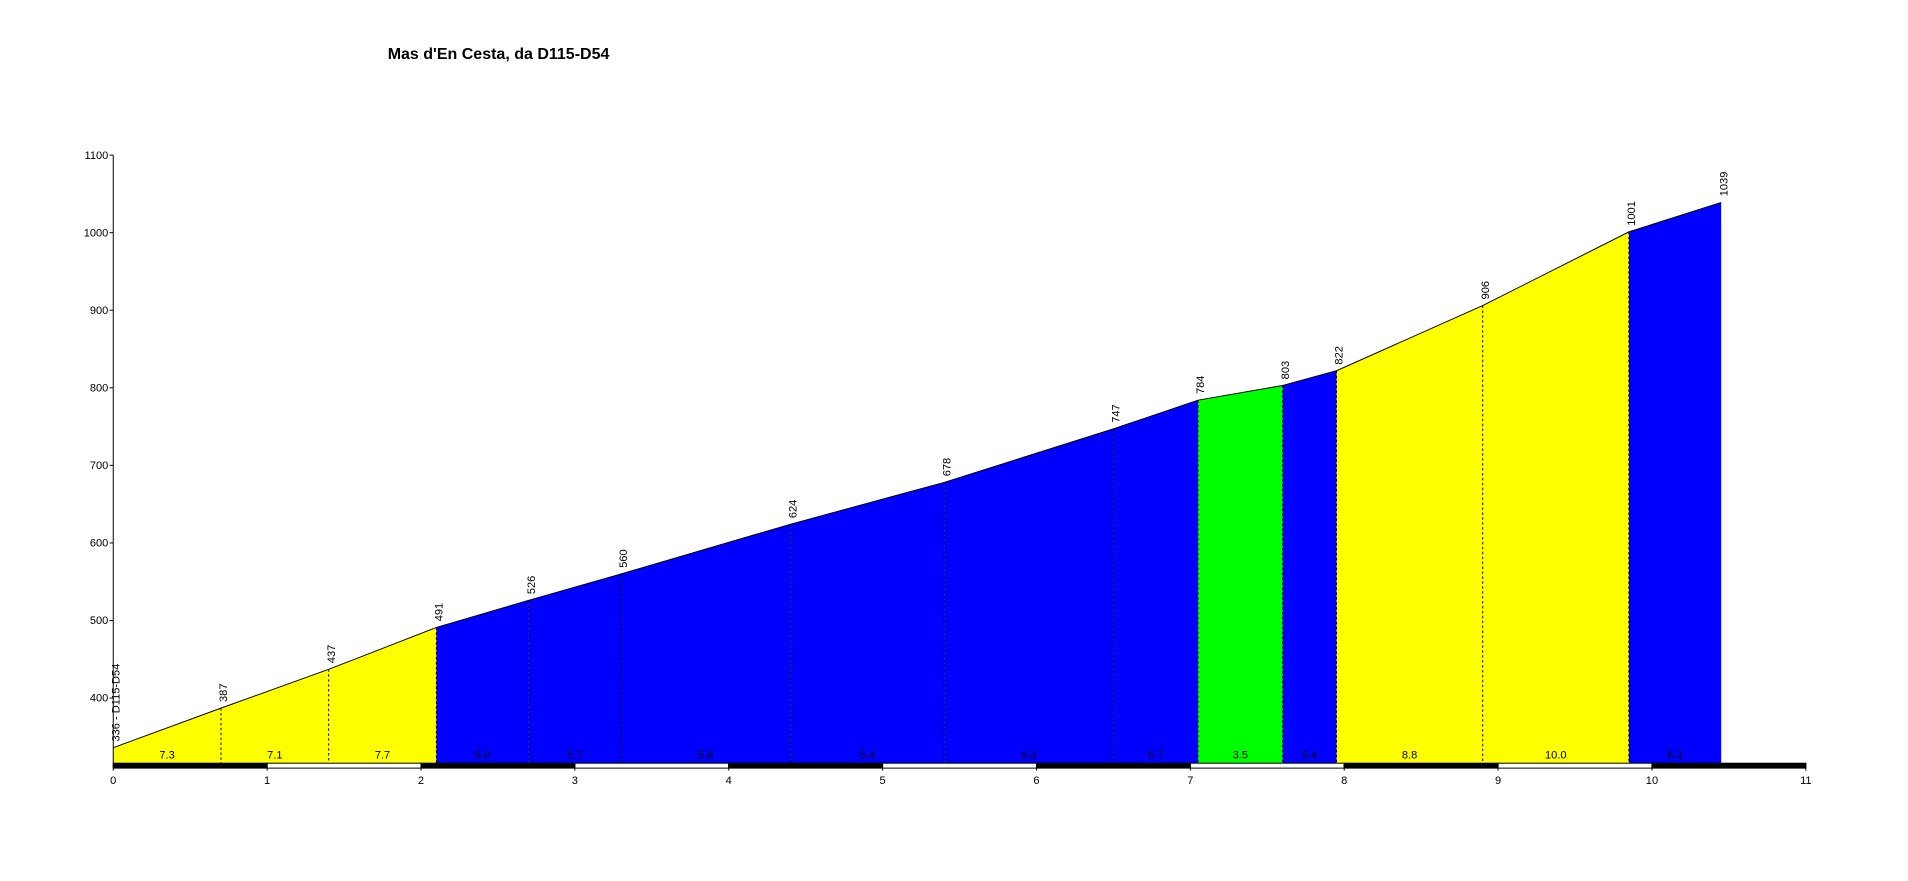  I want to click on y-tick-label: 600, so click(99, 544).